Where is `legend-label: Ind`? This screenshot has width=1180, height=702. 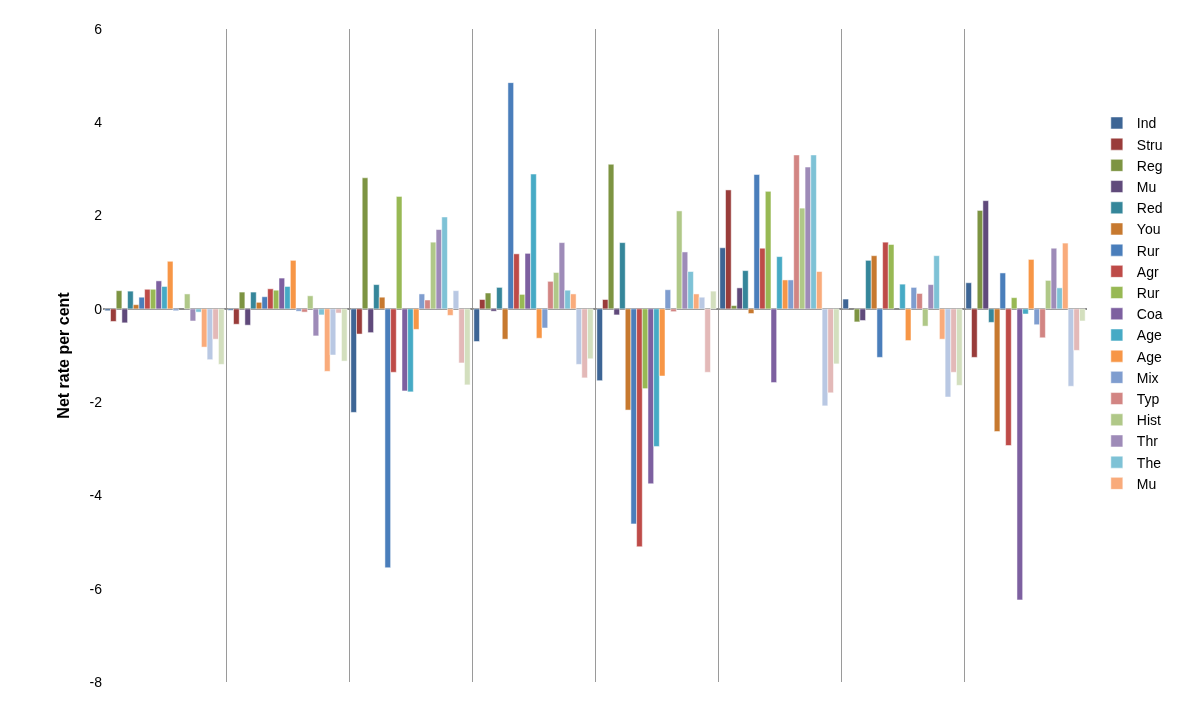 legend-label: Ind is located at coordinates (1146, 123).